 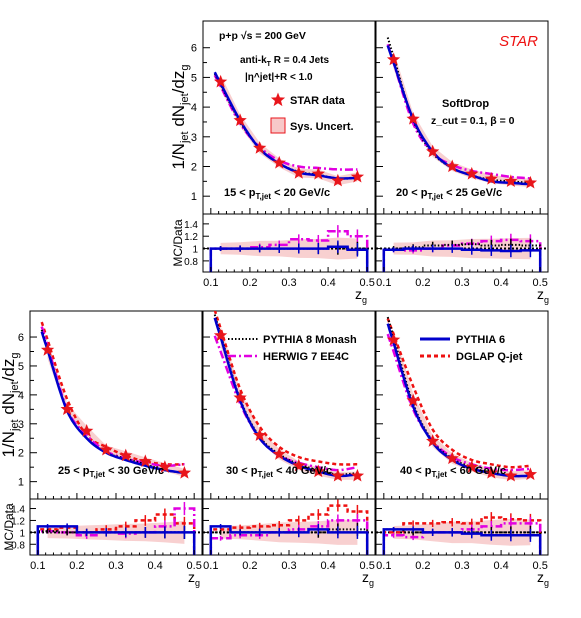 What do you see at coordinates (178, 243) in the screenshot?
I see `ratio-axis-title-top: MC/Data` at bounding box center [178, 243].